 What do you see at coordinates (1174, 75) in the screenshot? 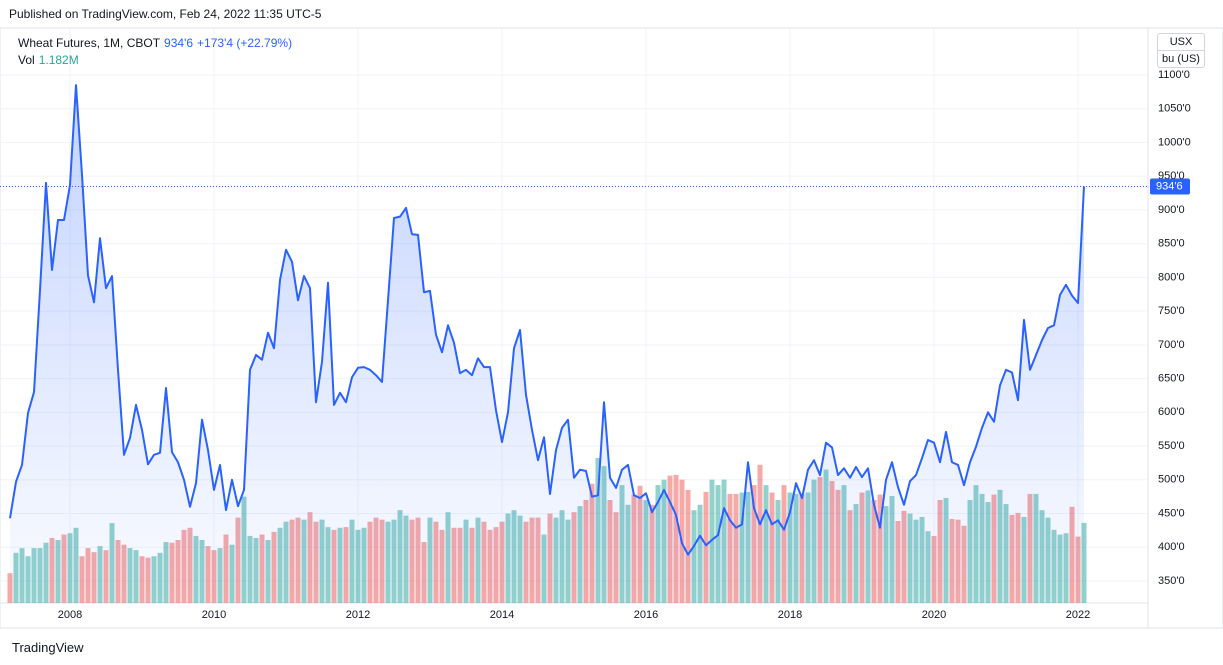
I see `y-tick-label: 1100'0` at bounding box center [1174, 75].